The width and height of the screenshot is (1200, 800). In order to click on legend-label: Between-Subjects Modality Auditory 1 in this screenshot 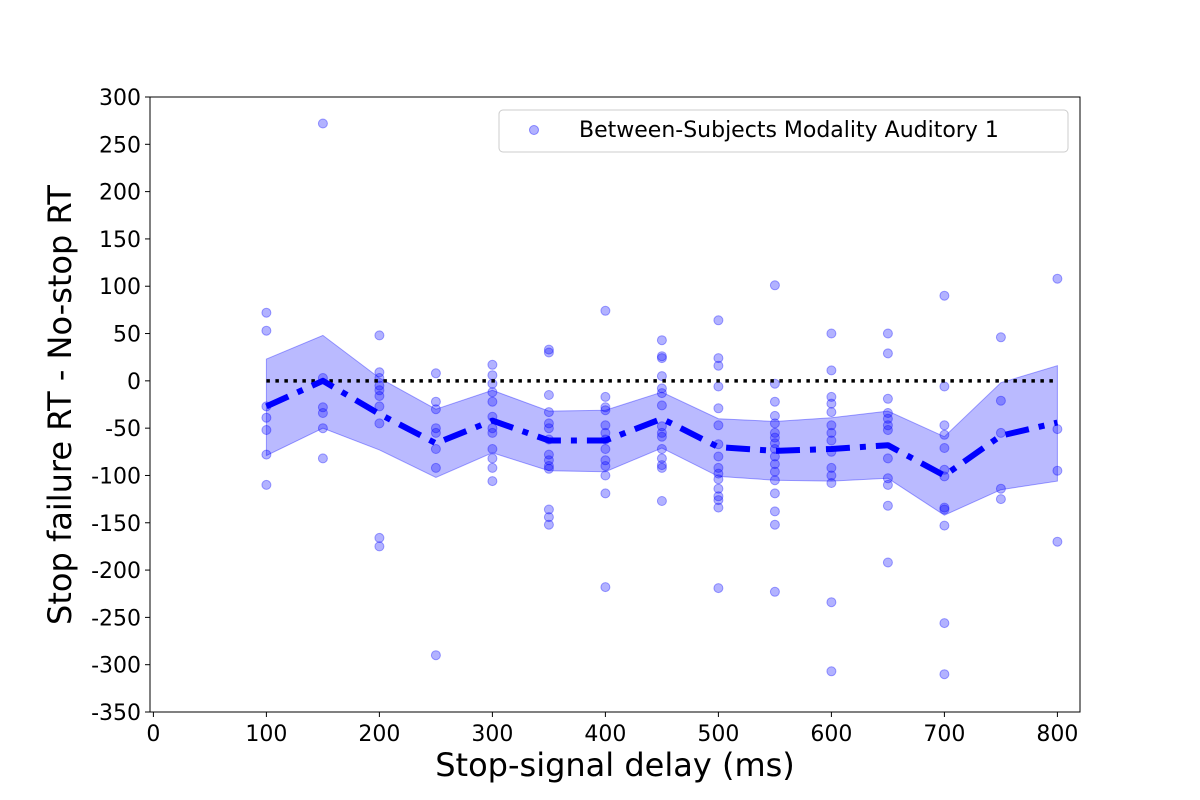, I will do `click(789, 130)`.